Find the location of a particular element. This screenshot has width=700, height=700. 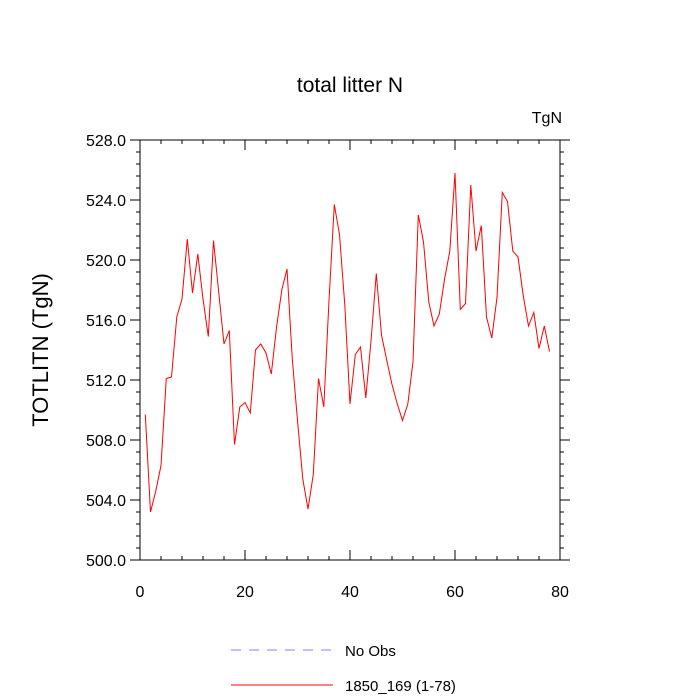

units-label: TgN is located at coordinates (547, 118).